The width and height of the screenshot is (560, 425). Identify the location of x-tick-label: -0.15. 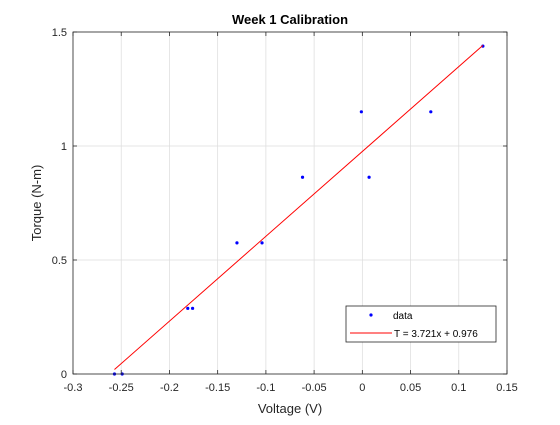
(217, 388).